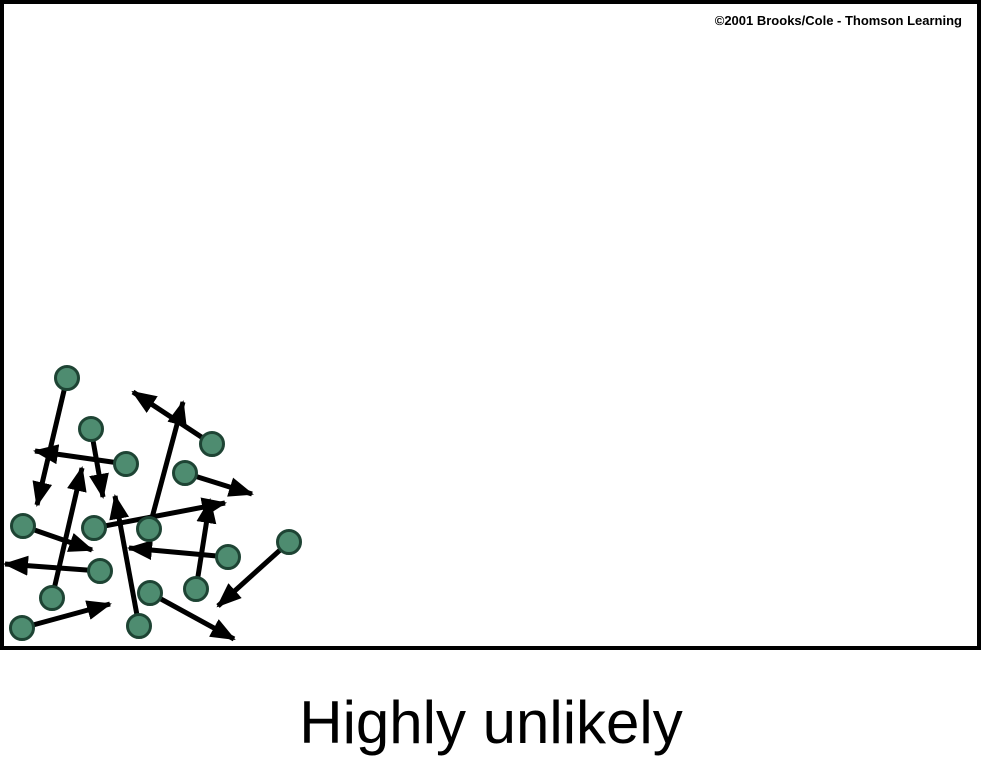  What do you see at coordinates (491, 722) in the screenshot?
I see `caption: Highly unlikely` at bounding box center [491, 722].